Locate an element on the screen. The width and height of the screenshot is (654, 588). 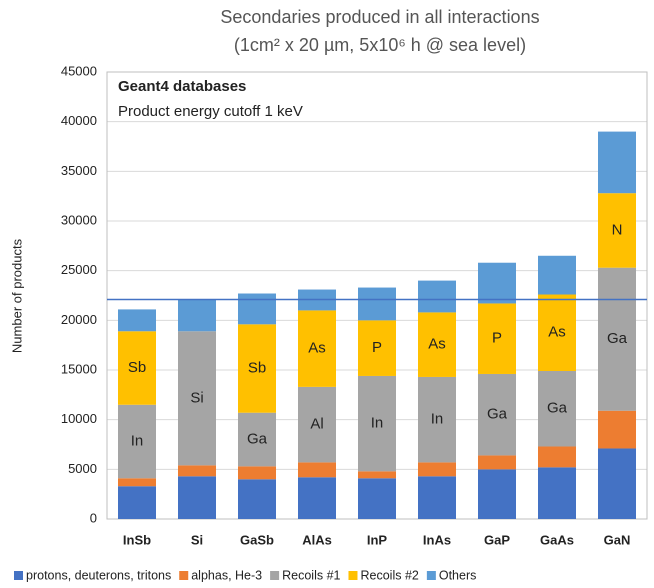
y-tick-label: 40000 is located at coordinates (79, 120).